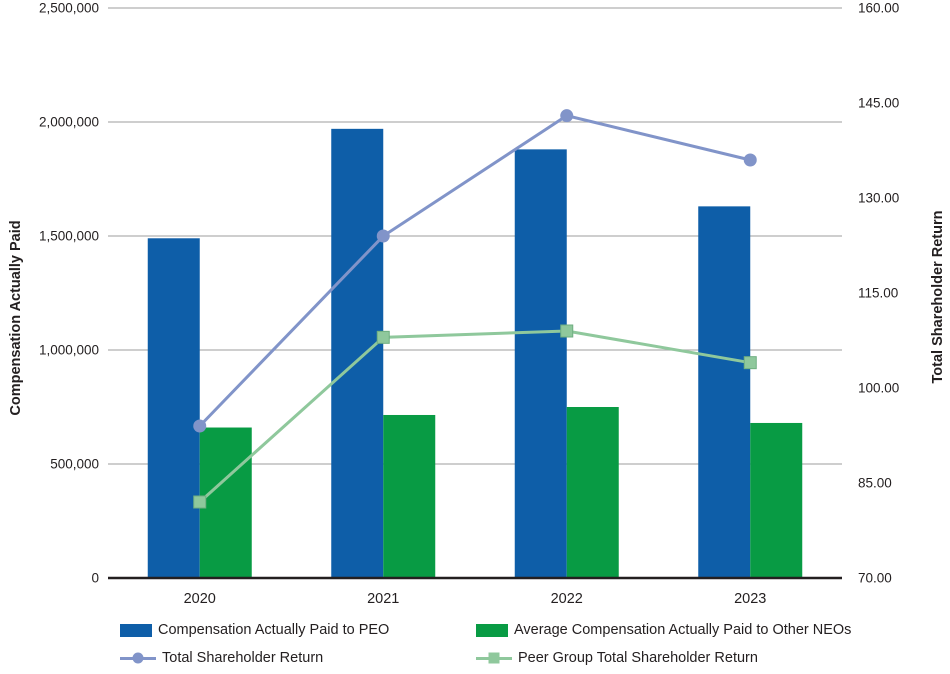 The image size is (950, 674). I want to click on right-axis-title: Total Shareholder Return, so click(938, 297).